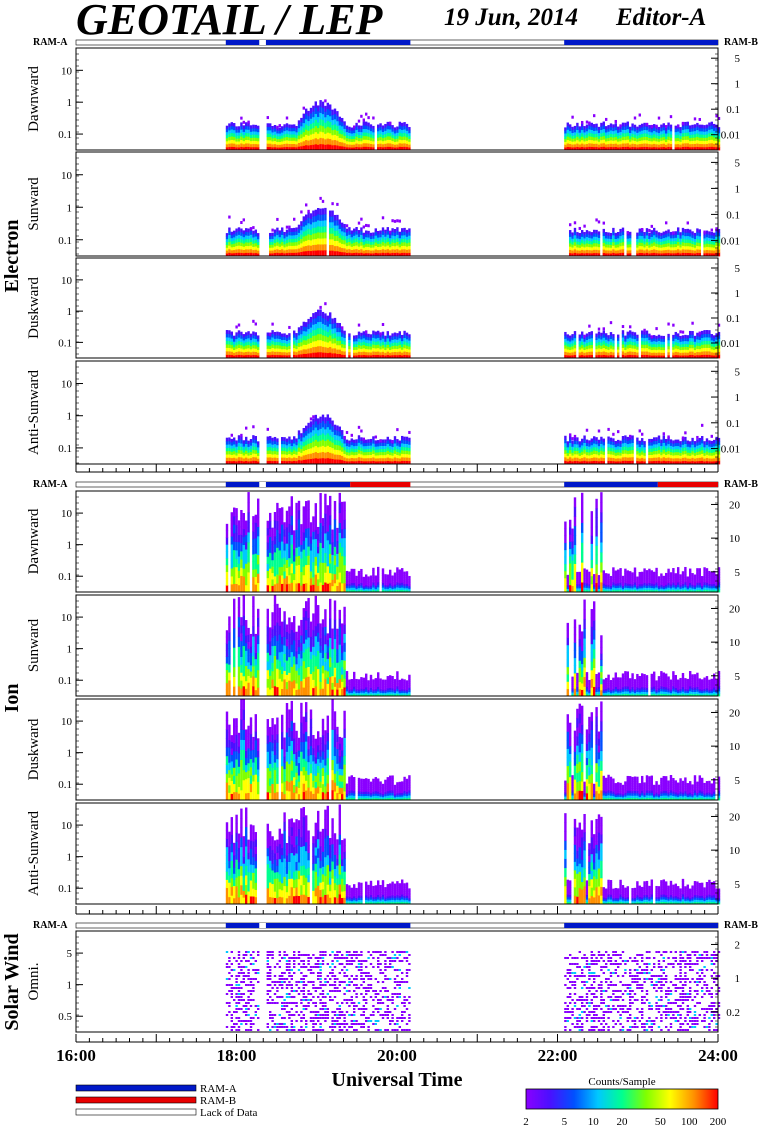 The height and width of the screenshot is (1128, 762). What do you see at coordinates (473, 226) in the screenshot?
I see `panel-0-sunward-cells` at bounding box center [473, 226].